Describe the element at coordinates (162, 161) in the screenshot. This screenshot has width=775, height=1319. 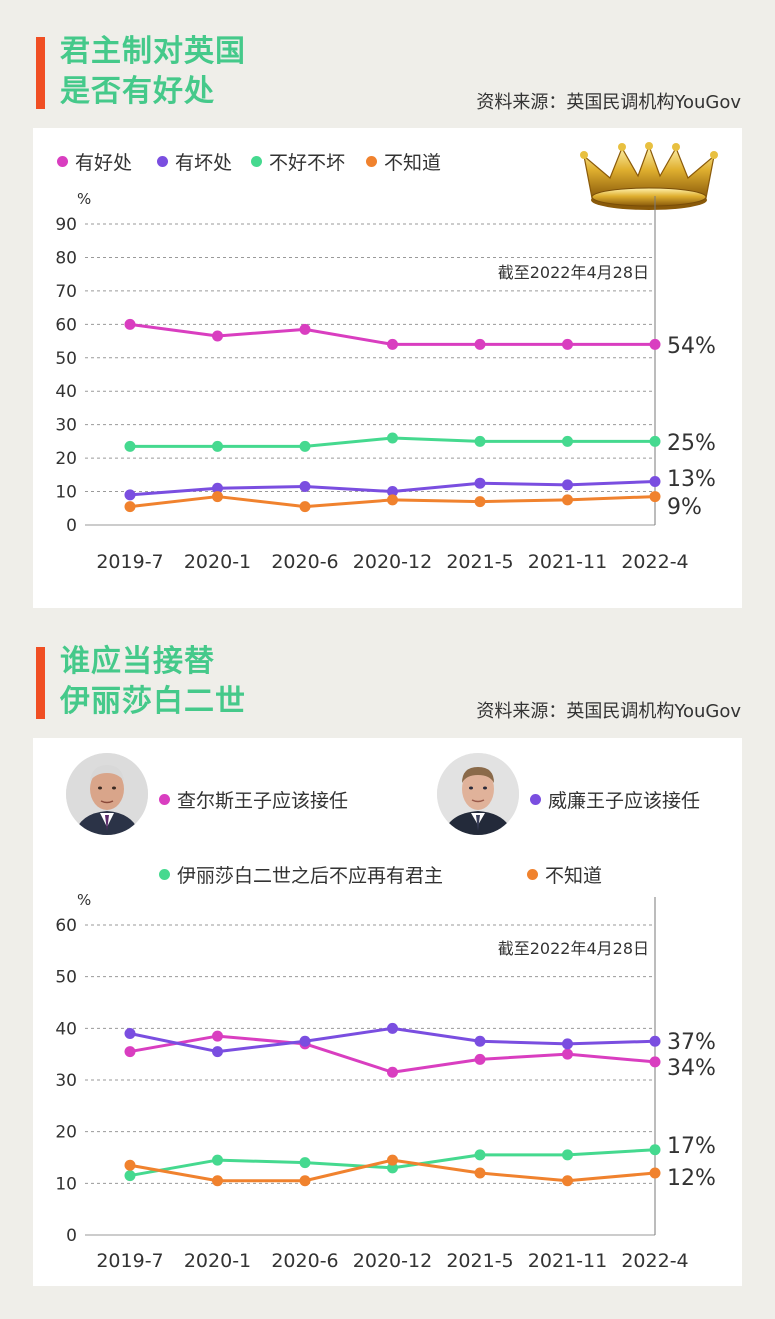
I see `legend-dot-bad` at that location.